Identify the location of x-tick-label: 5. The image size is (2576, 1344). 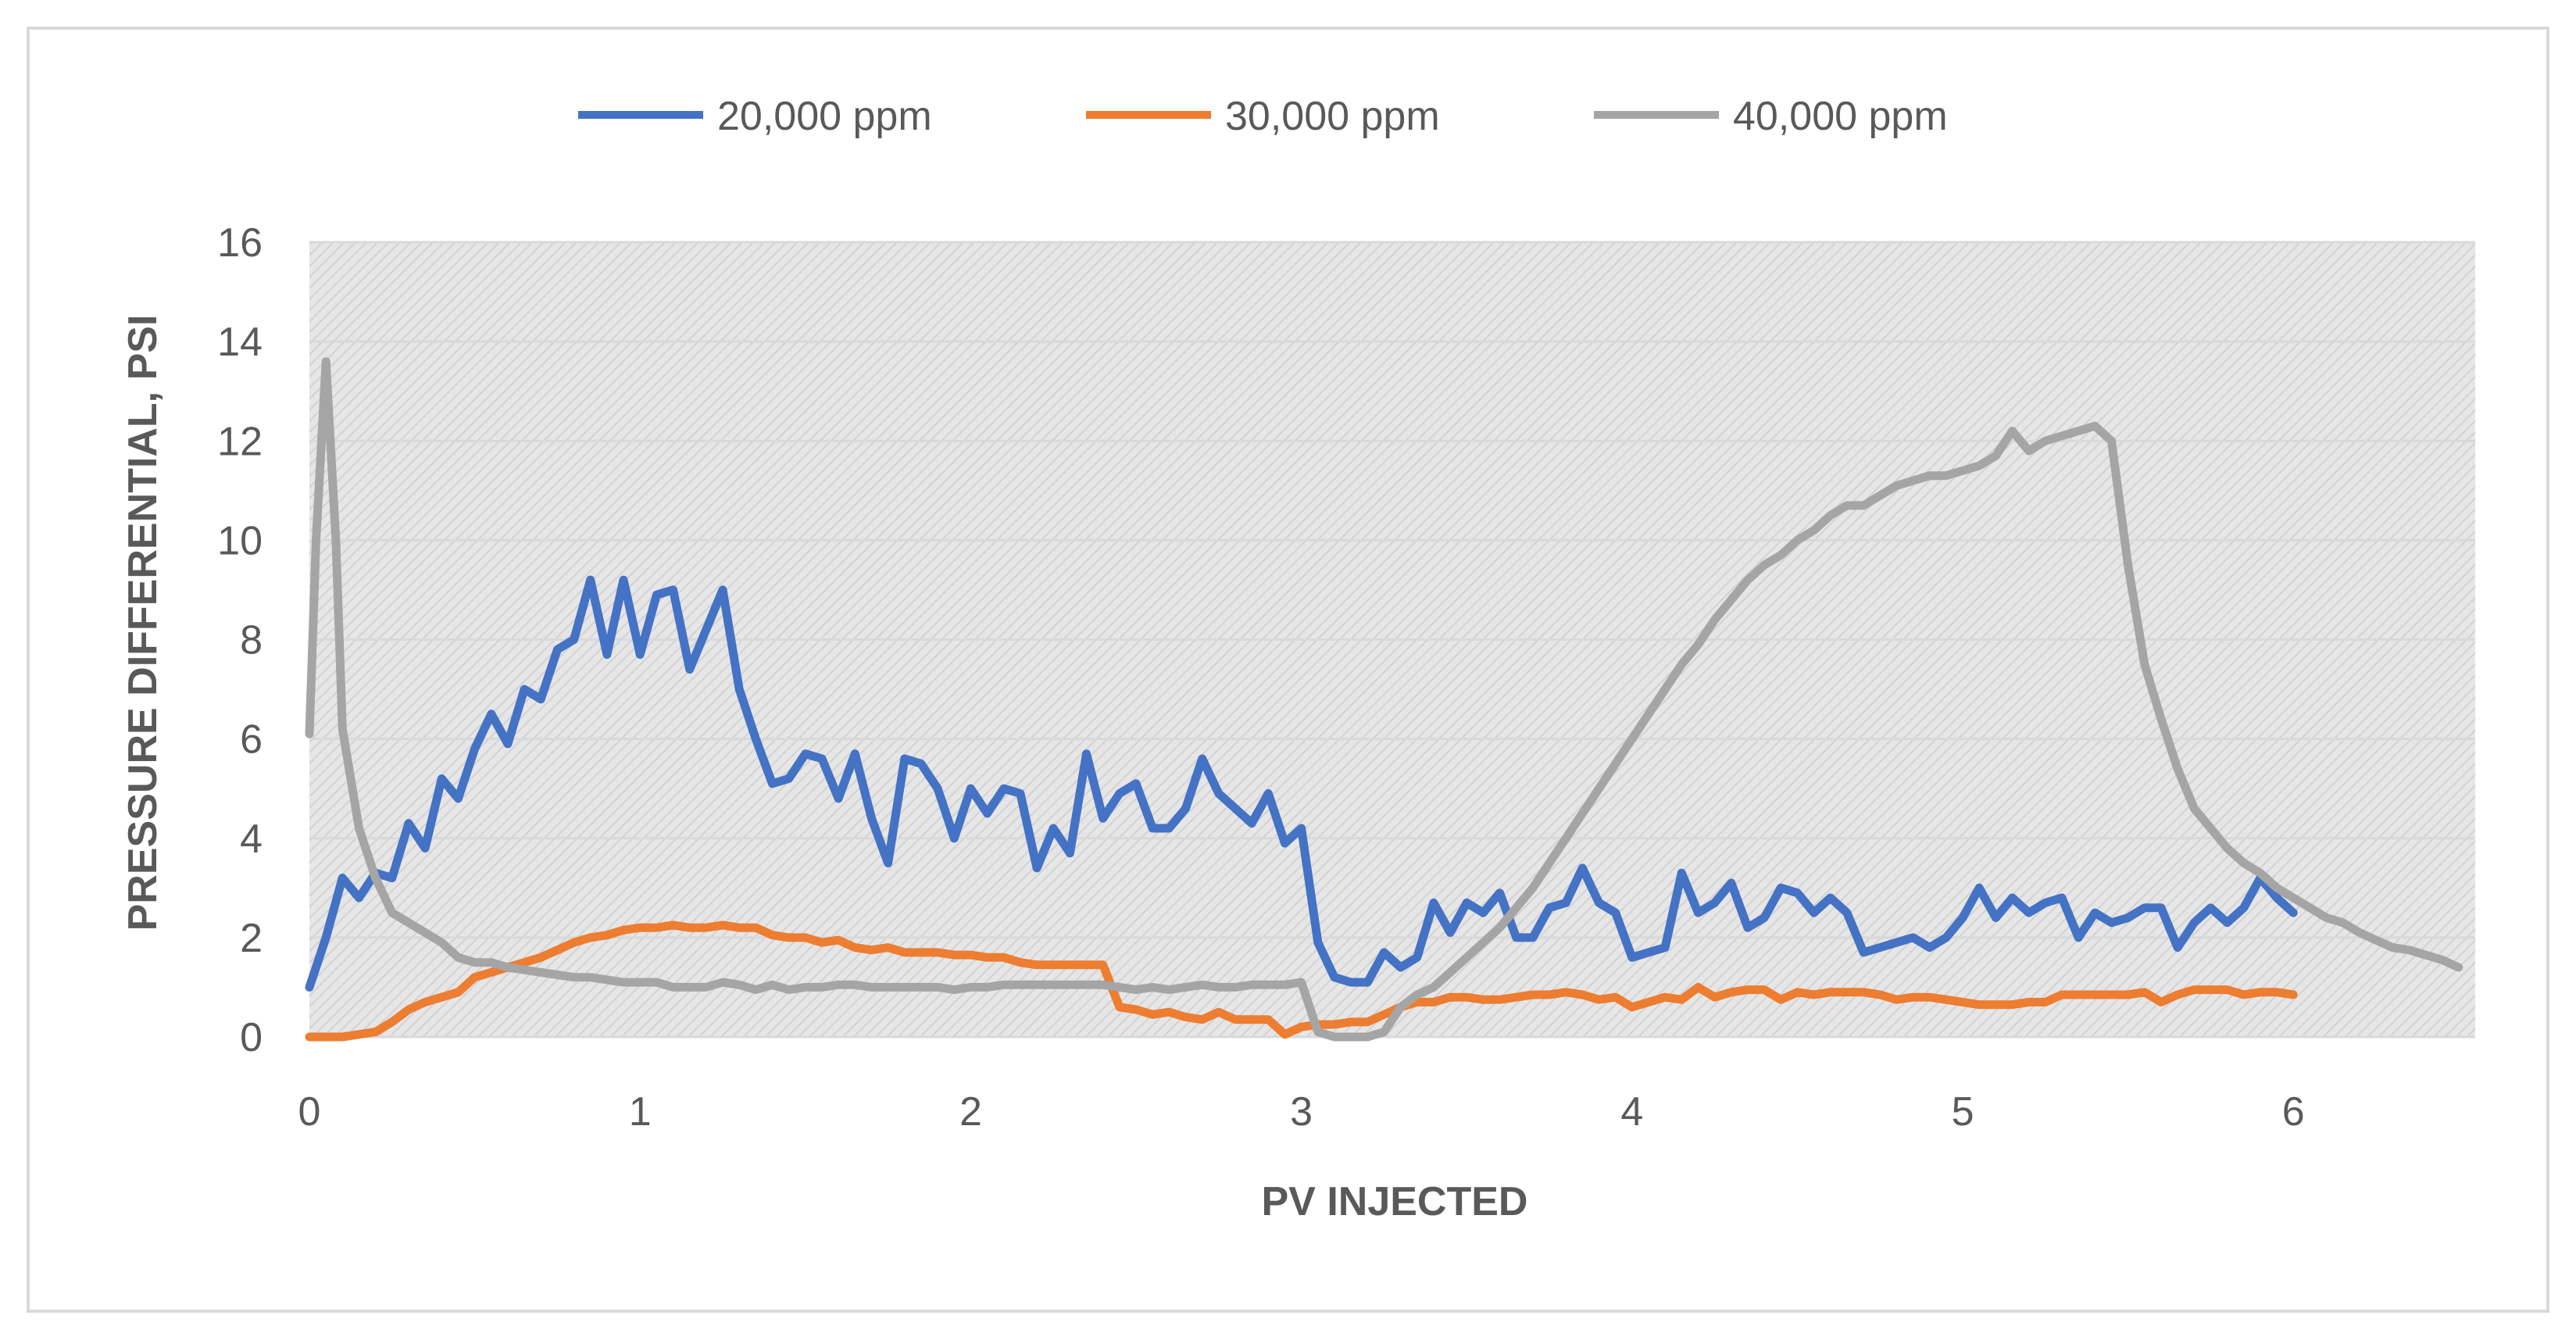
(1963, 1112).